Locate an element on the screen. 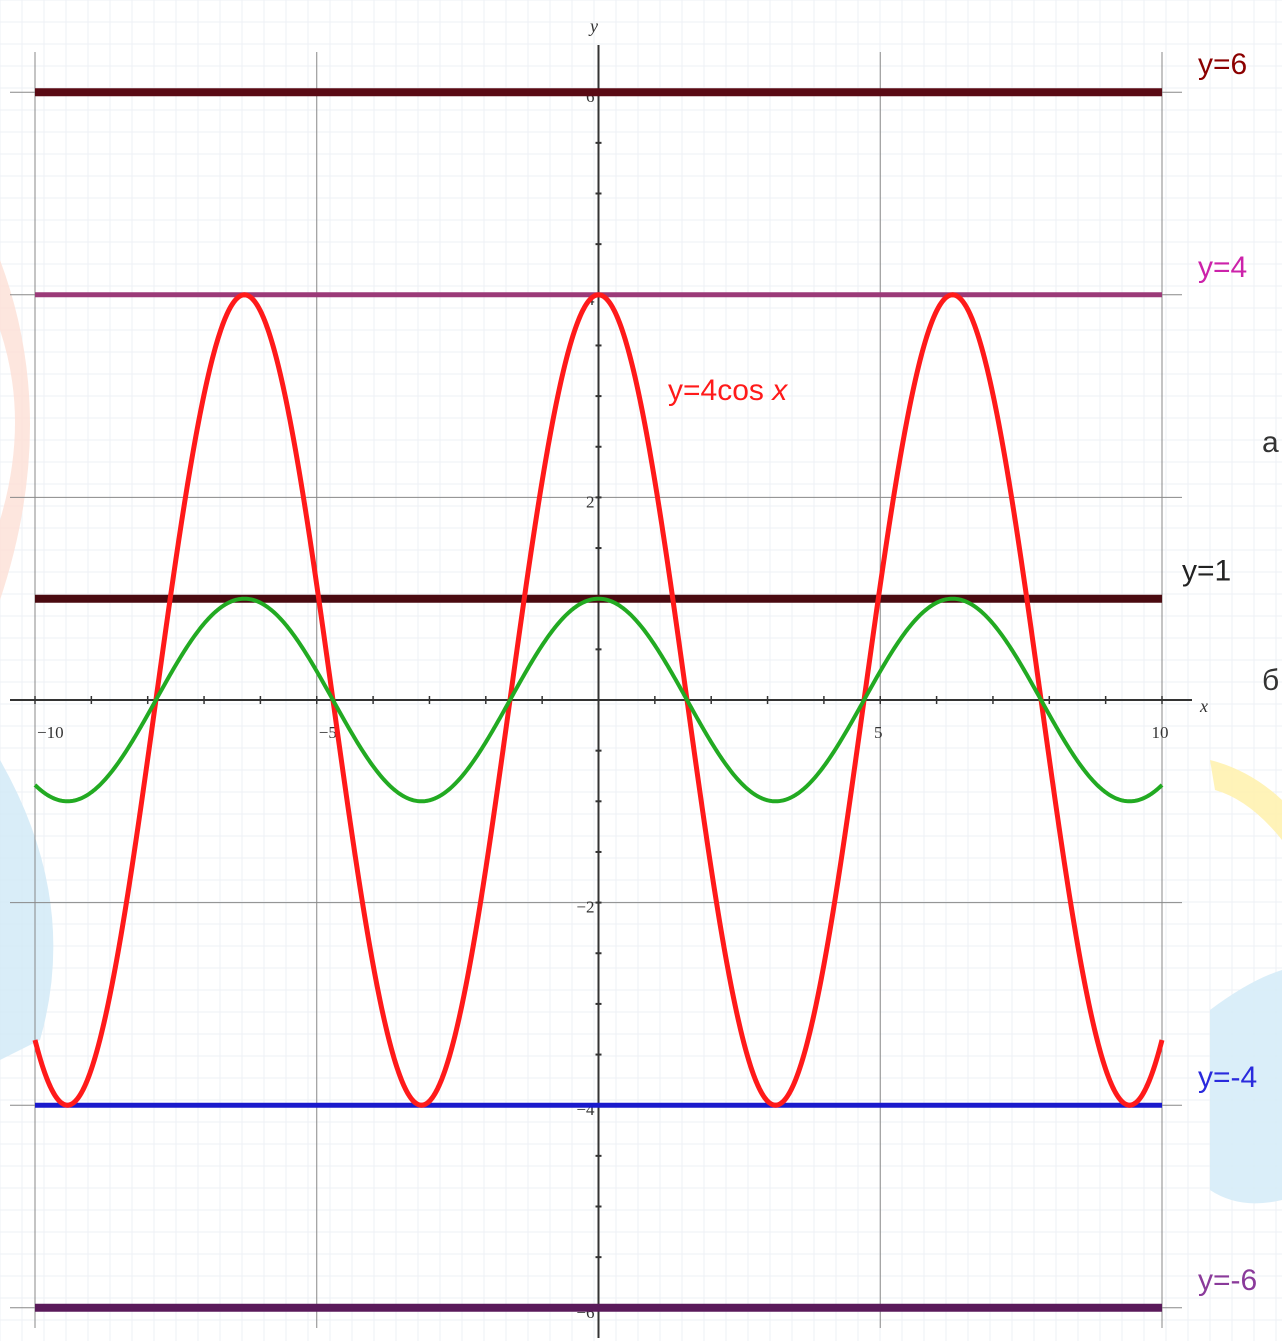 Image resolution: width=1282 pixels, height=1341 pixels. x-axis-label: x is located at coordinates (1203, 706).